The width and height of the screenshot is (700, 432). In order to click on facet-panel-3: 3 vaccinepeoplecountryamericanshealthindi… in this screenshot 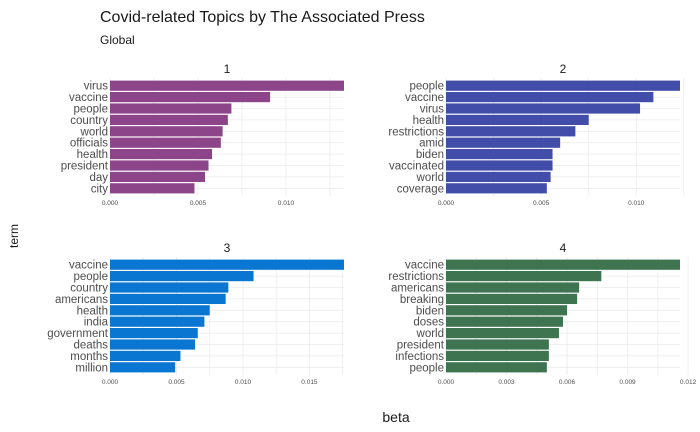, I will do `click(195, 313)`.